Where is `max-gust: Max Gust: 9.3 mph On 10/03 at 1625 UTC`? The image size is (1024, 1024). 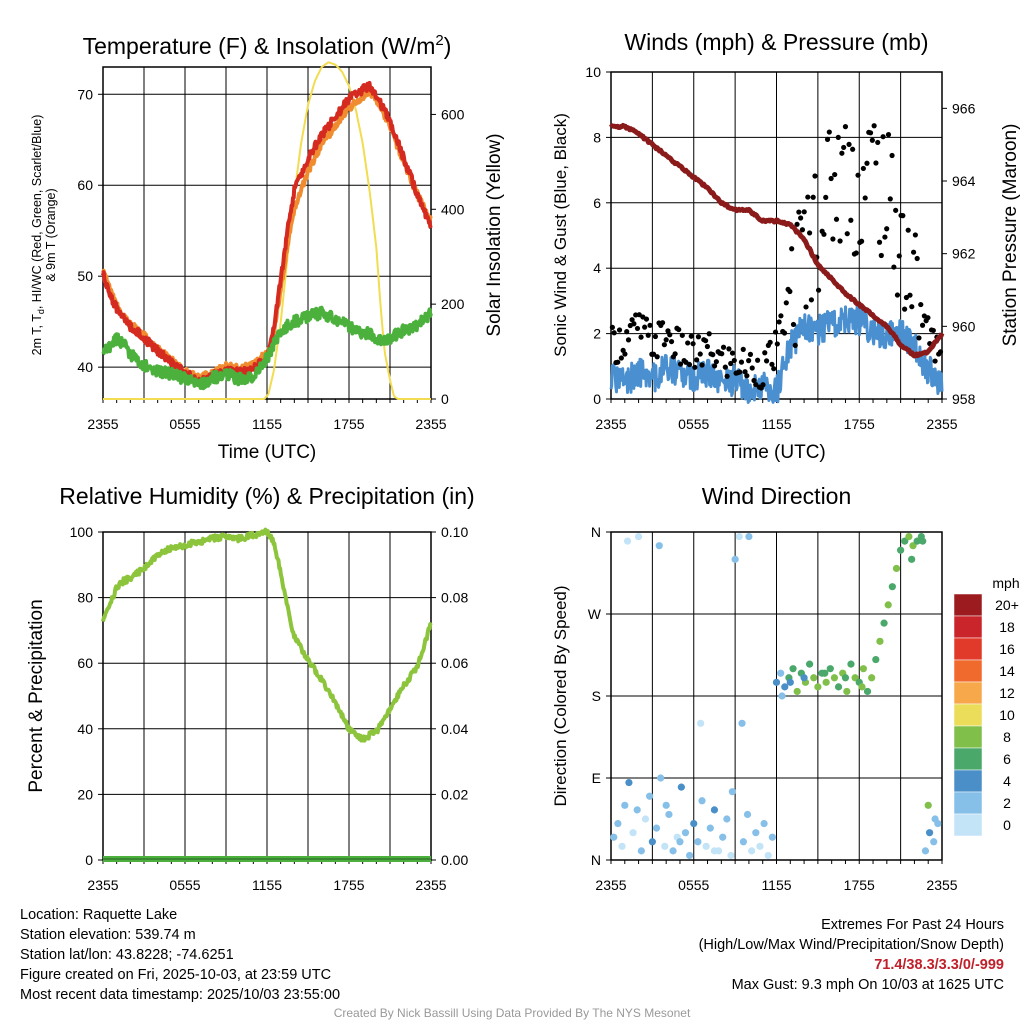 max-gust: Max Gust: 9.3 mph On 10/03 at 1625 UTC is located at coordinates (867, 985).